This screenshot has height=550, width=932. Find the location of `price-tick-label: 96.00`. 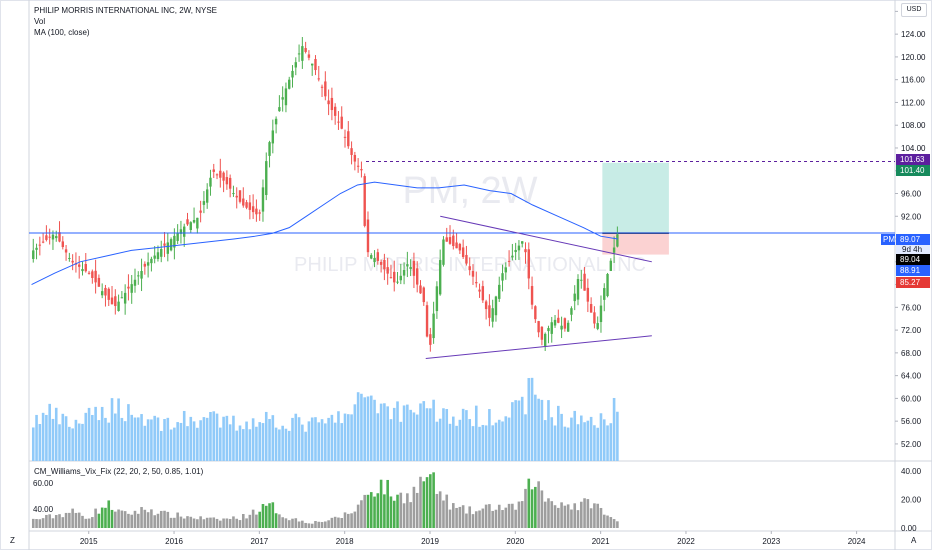

price-tick-label: 96.00 is located at coordinates (911, 194).